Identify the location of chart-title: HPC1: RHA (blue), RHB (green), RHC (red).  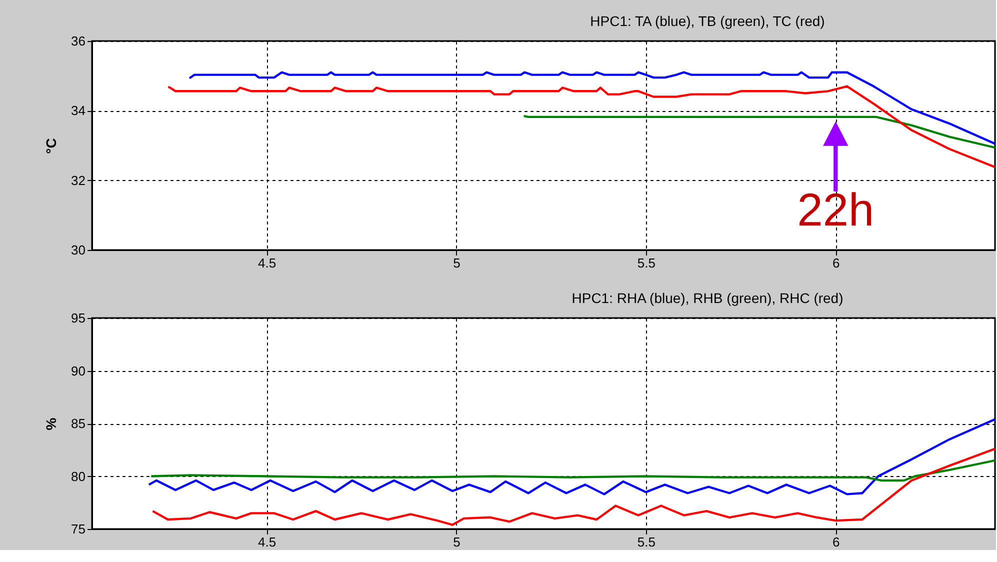
(708, 298).